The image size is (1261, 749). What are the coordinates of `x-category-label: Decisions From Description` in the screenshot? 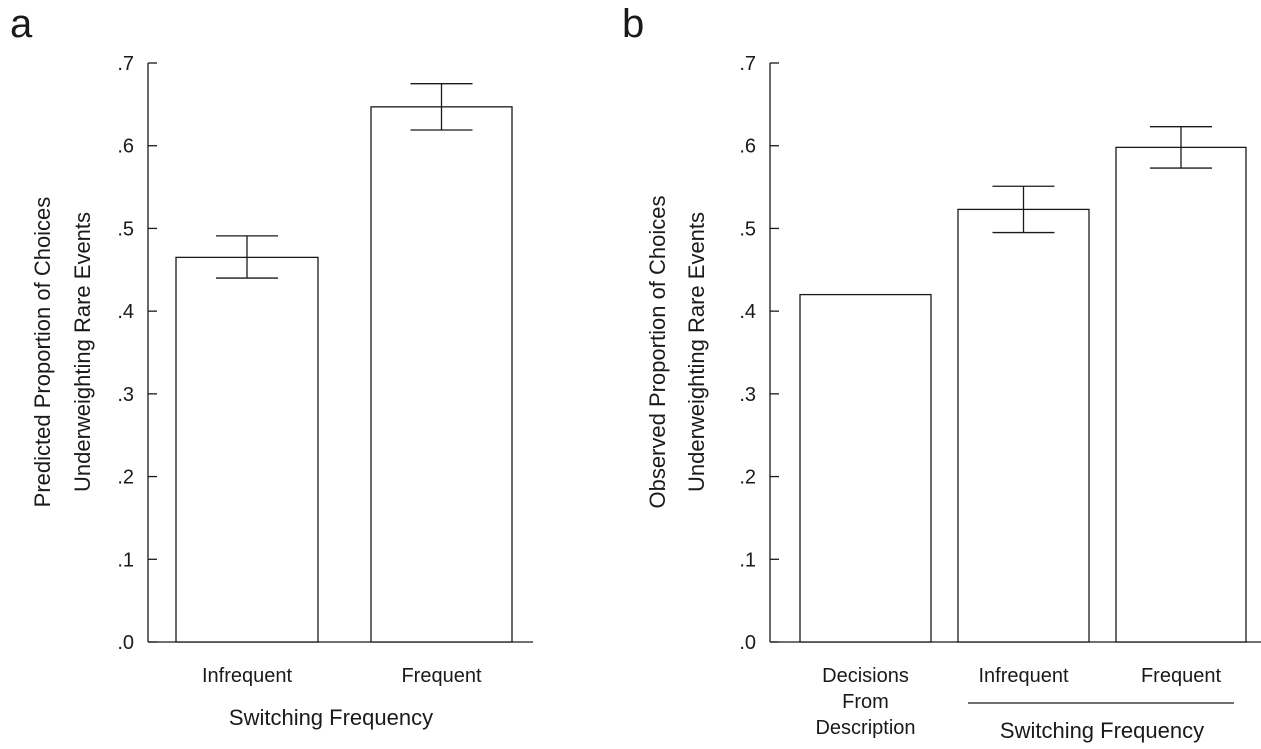 It's located at (865, 702).